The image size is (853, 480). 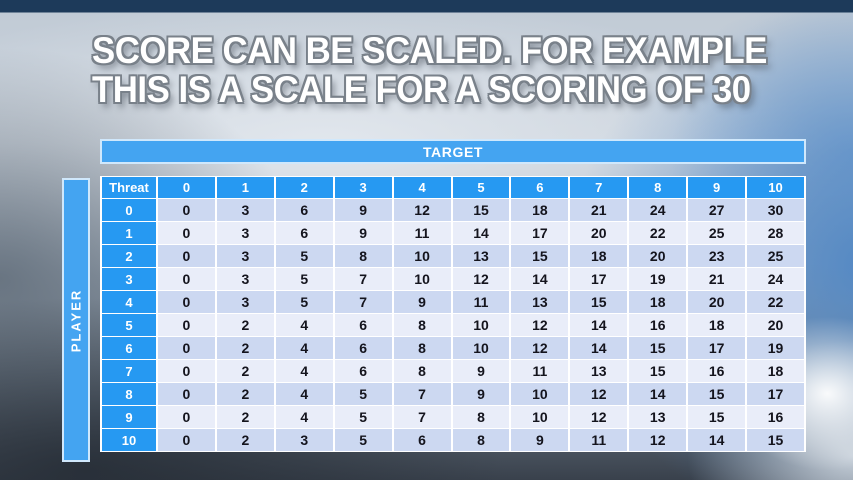 What do you see at coordinates (775, 210) in the screenshot?
I see `score-cell: 30` at bounding box center [775, 210].